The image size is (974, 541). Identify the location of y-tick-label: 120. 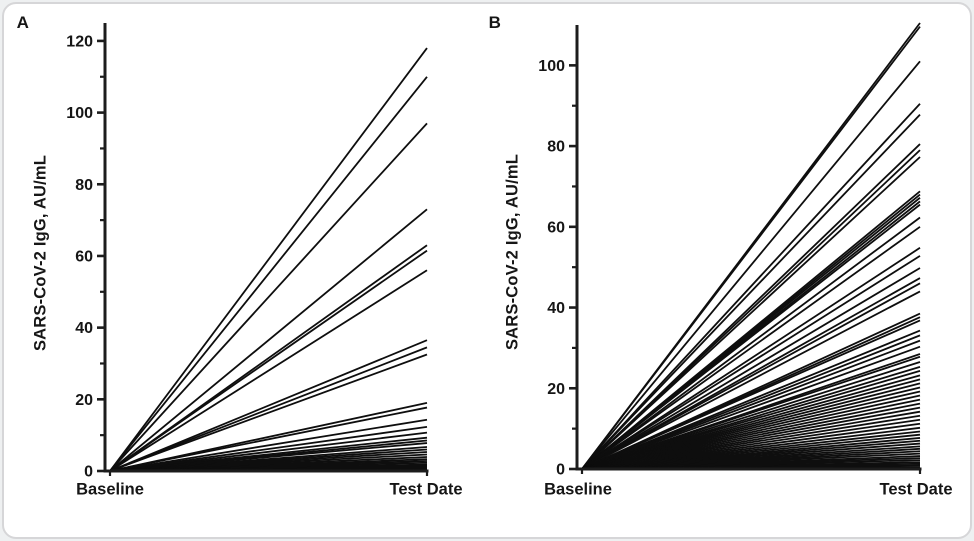
(79, 41).